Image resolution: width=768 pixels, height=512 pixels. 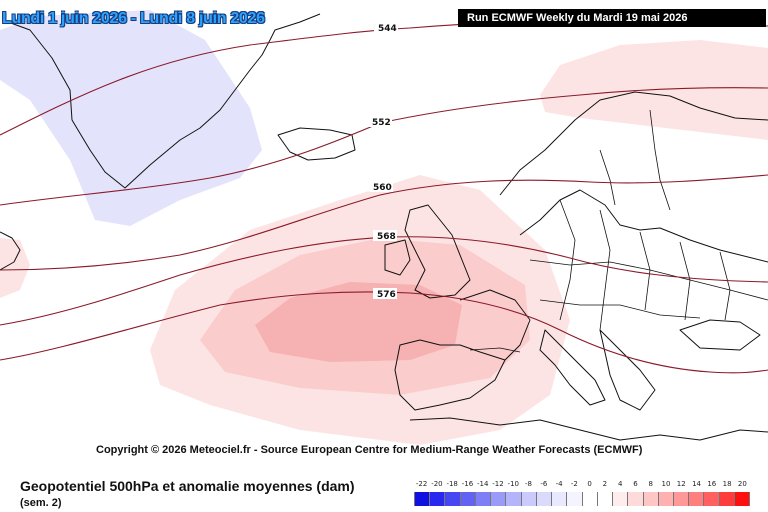 What do you see at coordinates (696, 484) in the screenshot?
I see `scale-tick-label: 14` at bounding box center [696, 484].